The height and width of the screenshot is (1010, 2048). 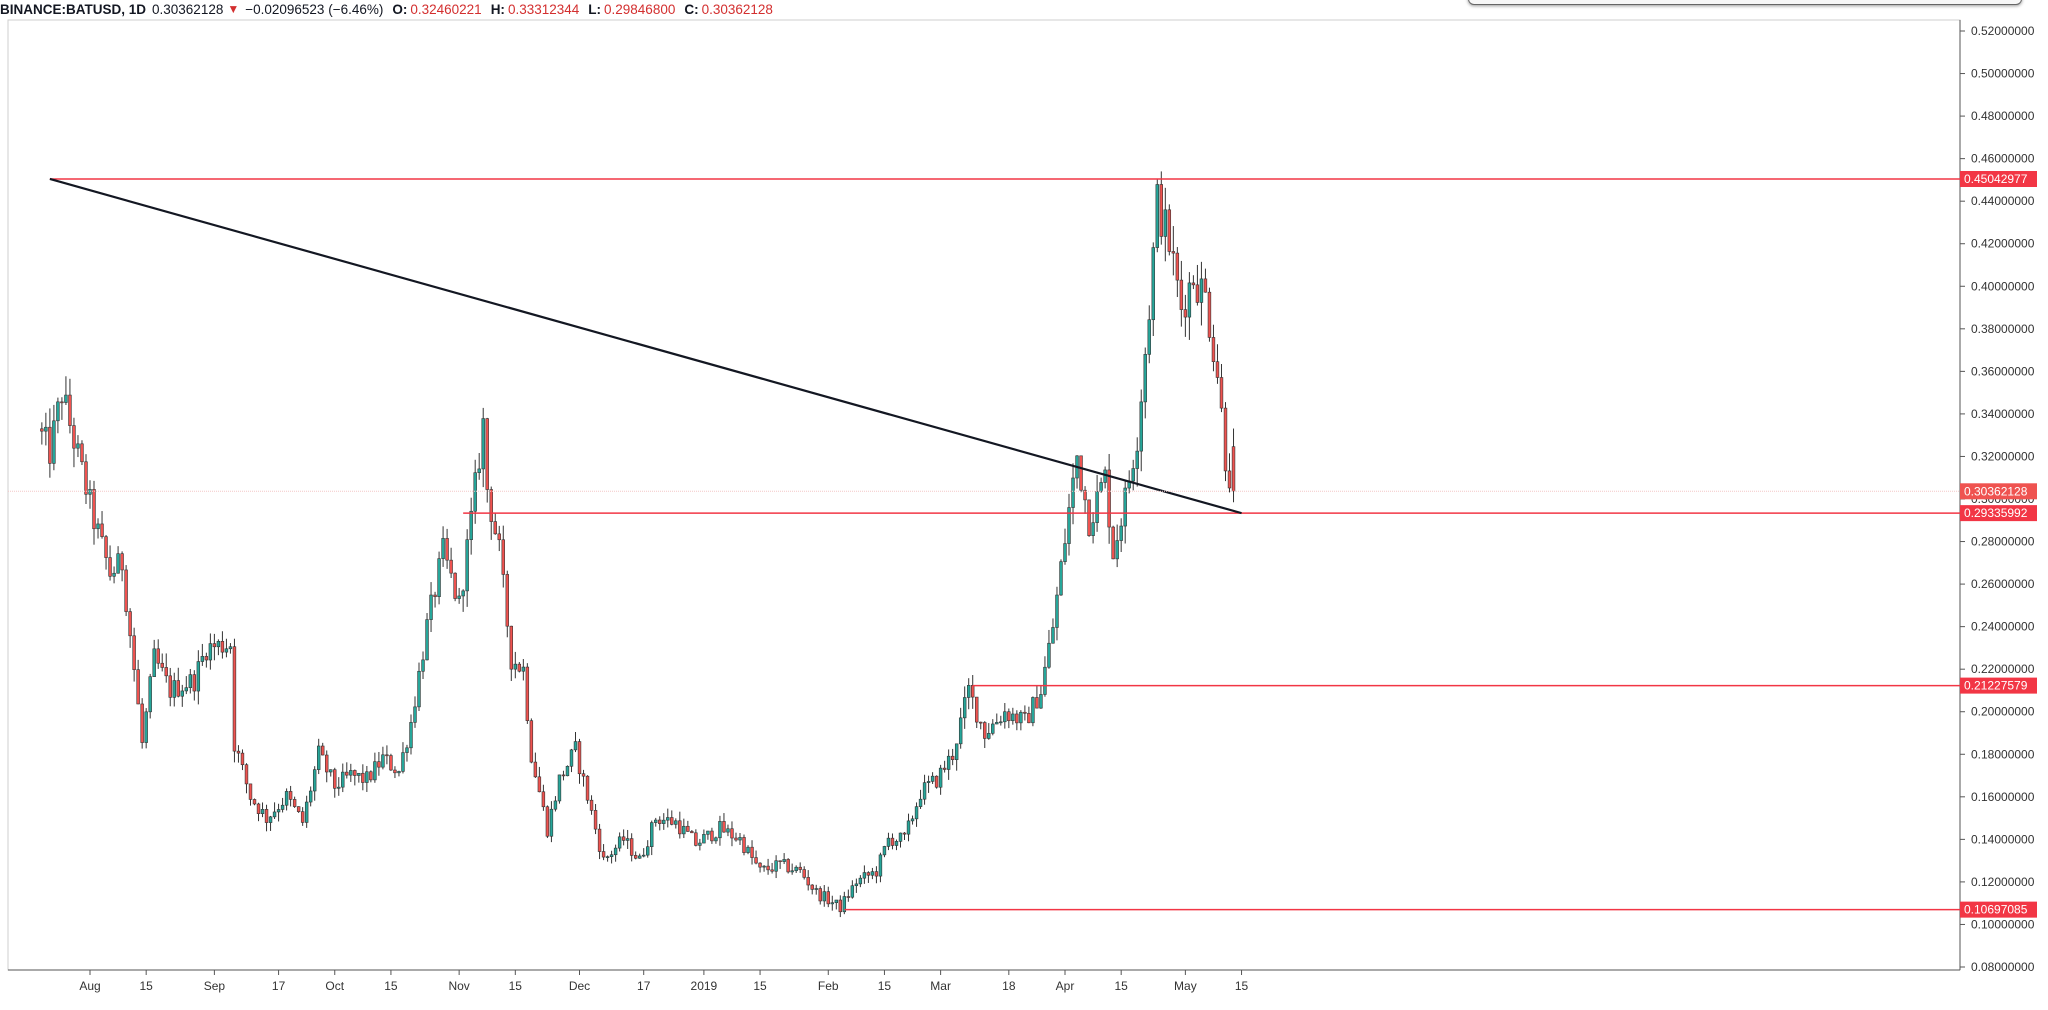 I want to click on x-tick-label: Apr, so click(x=1065, y=986).